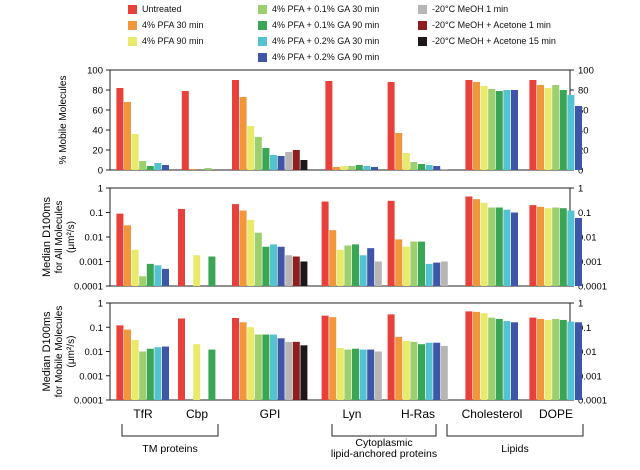 The image size is (640, 470). What do you see at coordinates (326, 9) in the screenshot?
I see `legend-label: 4% PFA + 0.1% GA 30 min` at bounding box center [326, 9].